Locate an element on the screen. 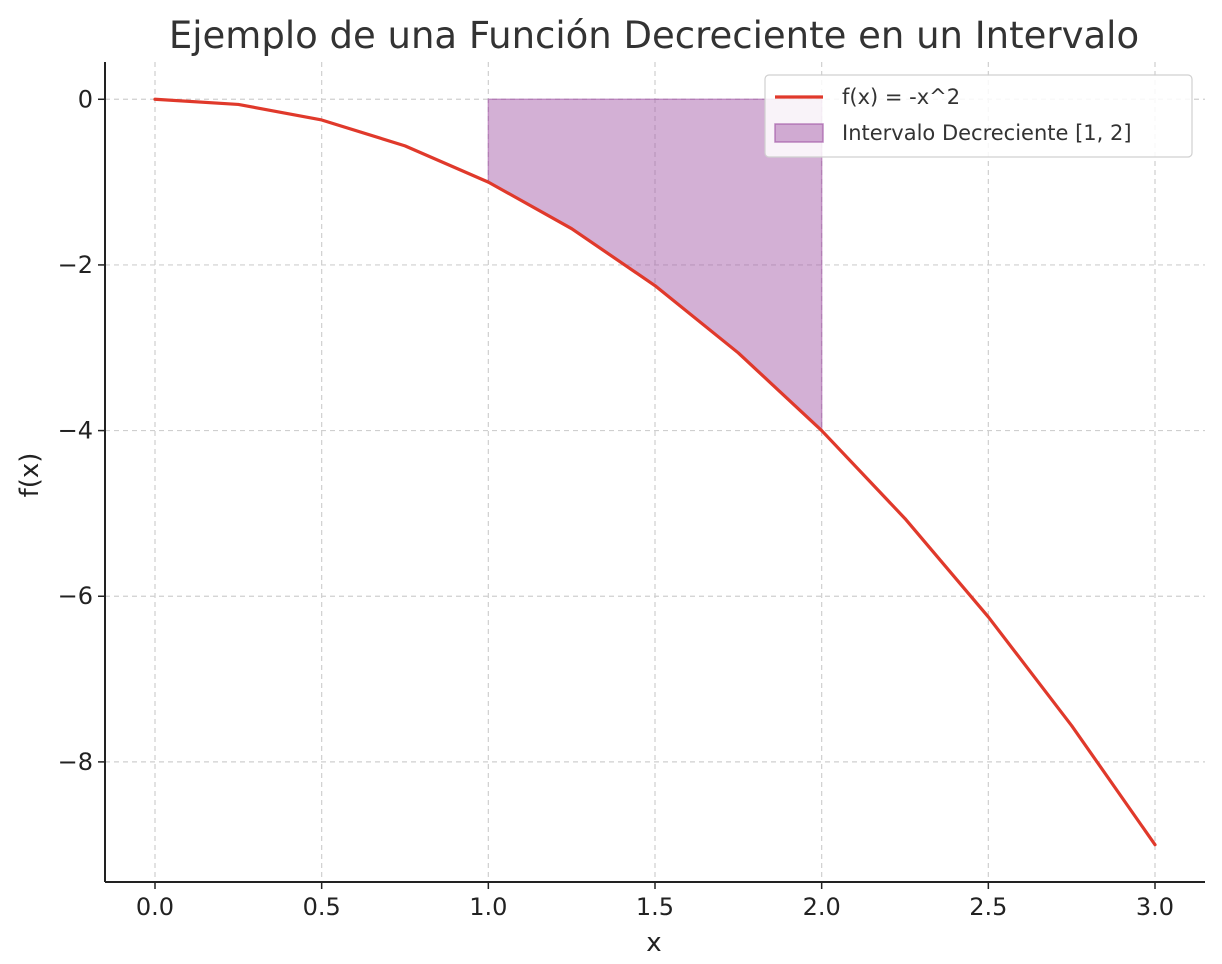 This screenshot has width=1222, height=964. y-tick-label: −6 is located at coordinates (75, 596).